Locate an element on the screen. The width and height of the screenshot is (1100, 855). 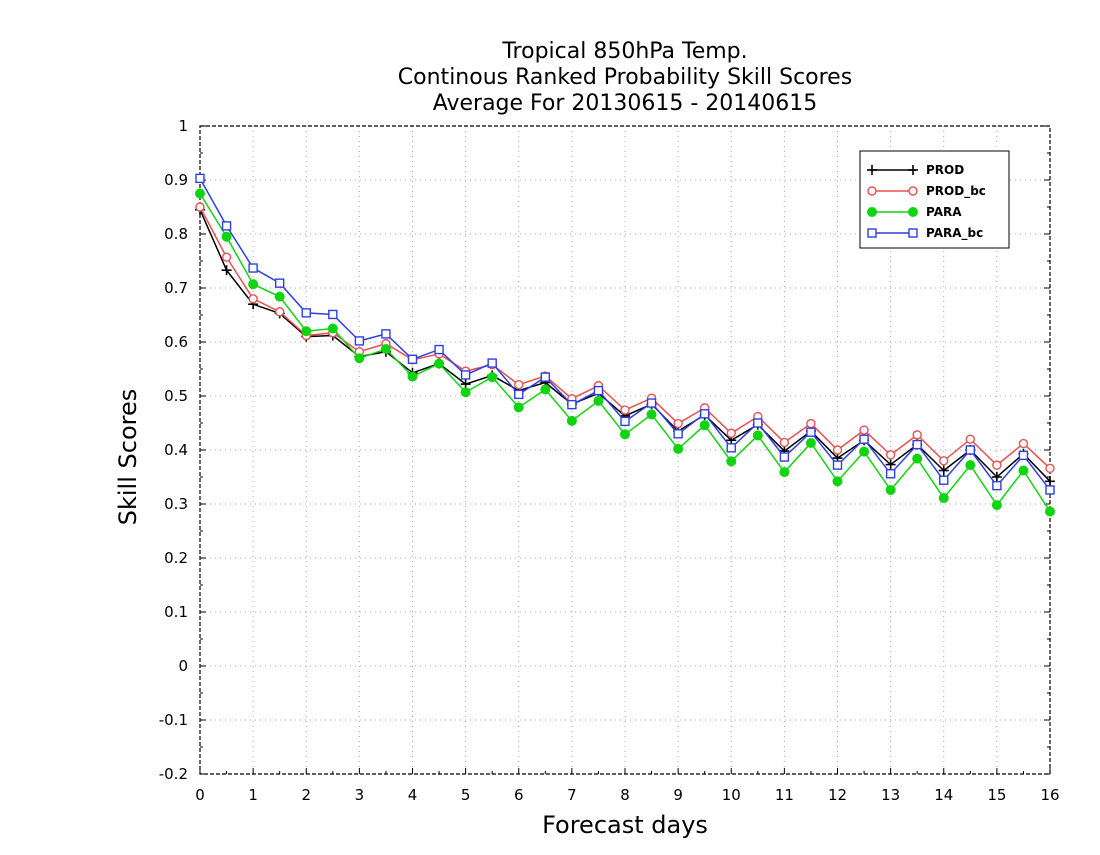
legend-label: PROD is located at coordinates (945, 170).